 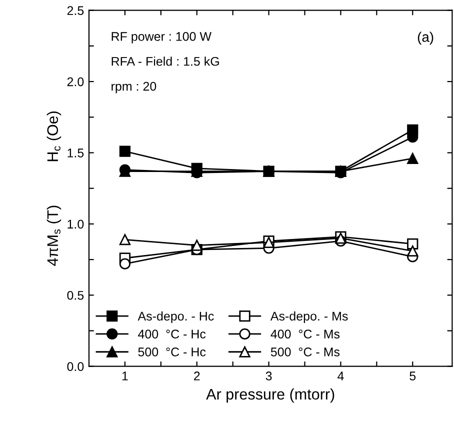 What do you see at coordinates (165, 61) in the screenshot?
I see `annotation: RFA - Field : 1.5 kG` at bounding box center [165, 61].